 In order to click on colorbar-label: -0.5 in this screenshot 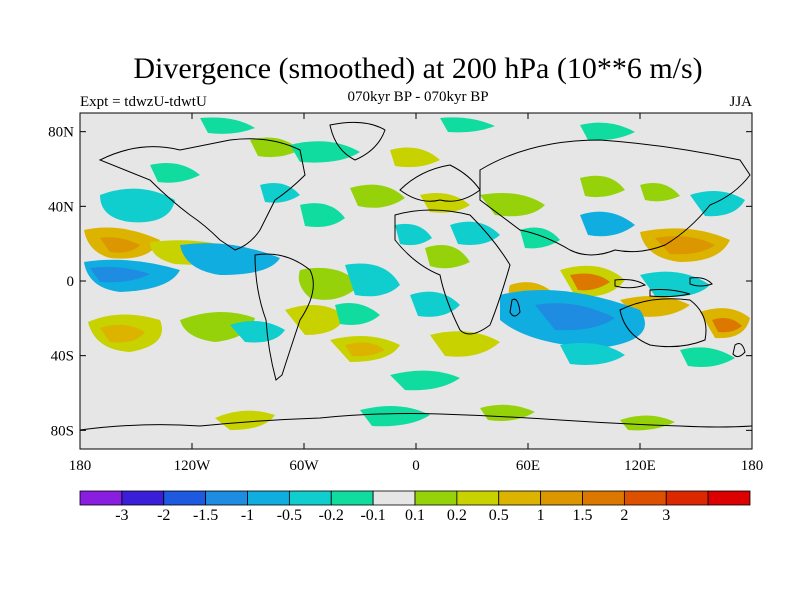, I will do `click(289, 515)`.